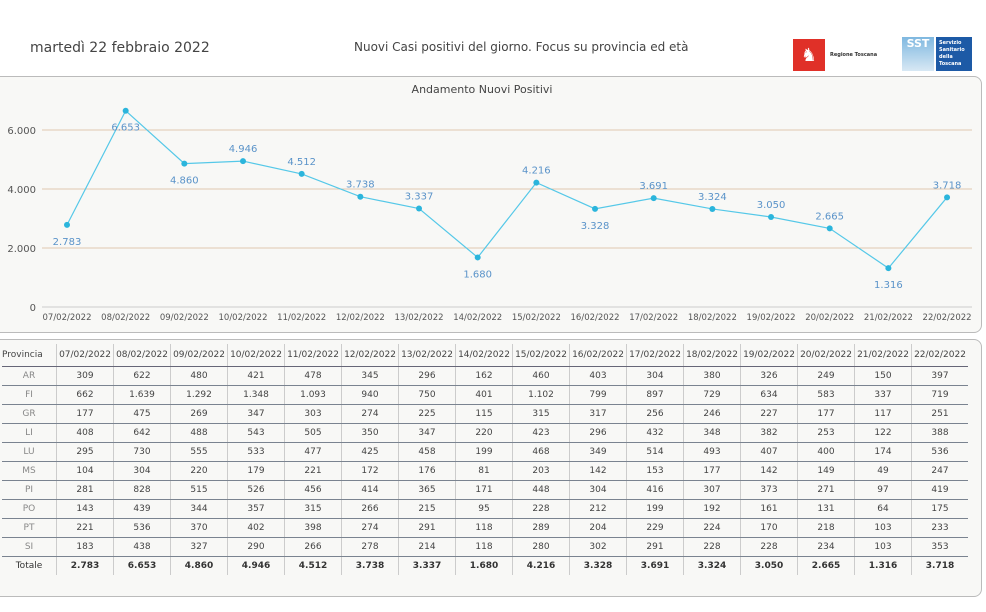 The height and width of the screenshot is (612, 986). Describe the element at coordinates (256, 547) in the screenshot. I see `table-cell: 290` at that location.